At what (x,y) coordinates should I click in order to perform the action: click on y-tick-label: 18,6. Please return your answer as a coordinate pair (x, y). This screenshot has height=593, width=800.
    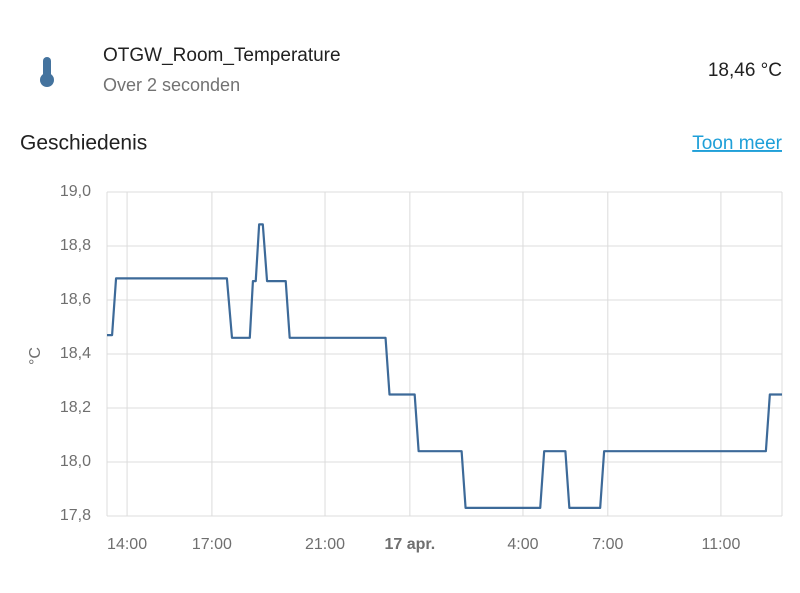
    Looking at the image, I should click on (75, 299).